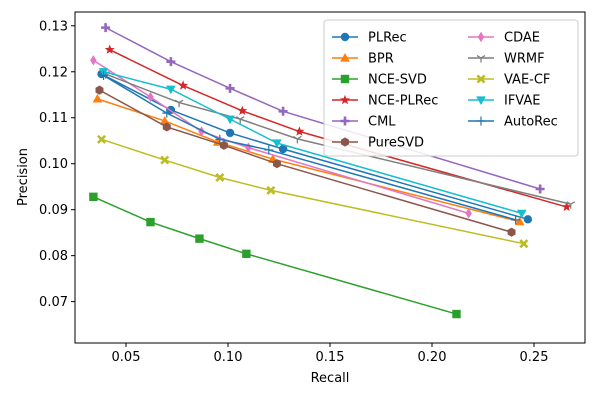 The height and width of the screenshot is (400, 600). Describe the element at coordinates (345, 99) in the screenshot. I see `legend-marker-nce-plrec` at that location.